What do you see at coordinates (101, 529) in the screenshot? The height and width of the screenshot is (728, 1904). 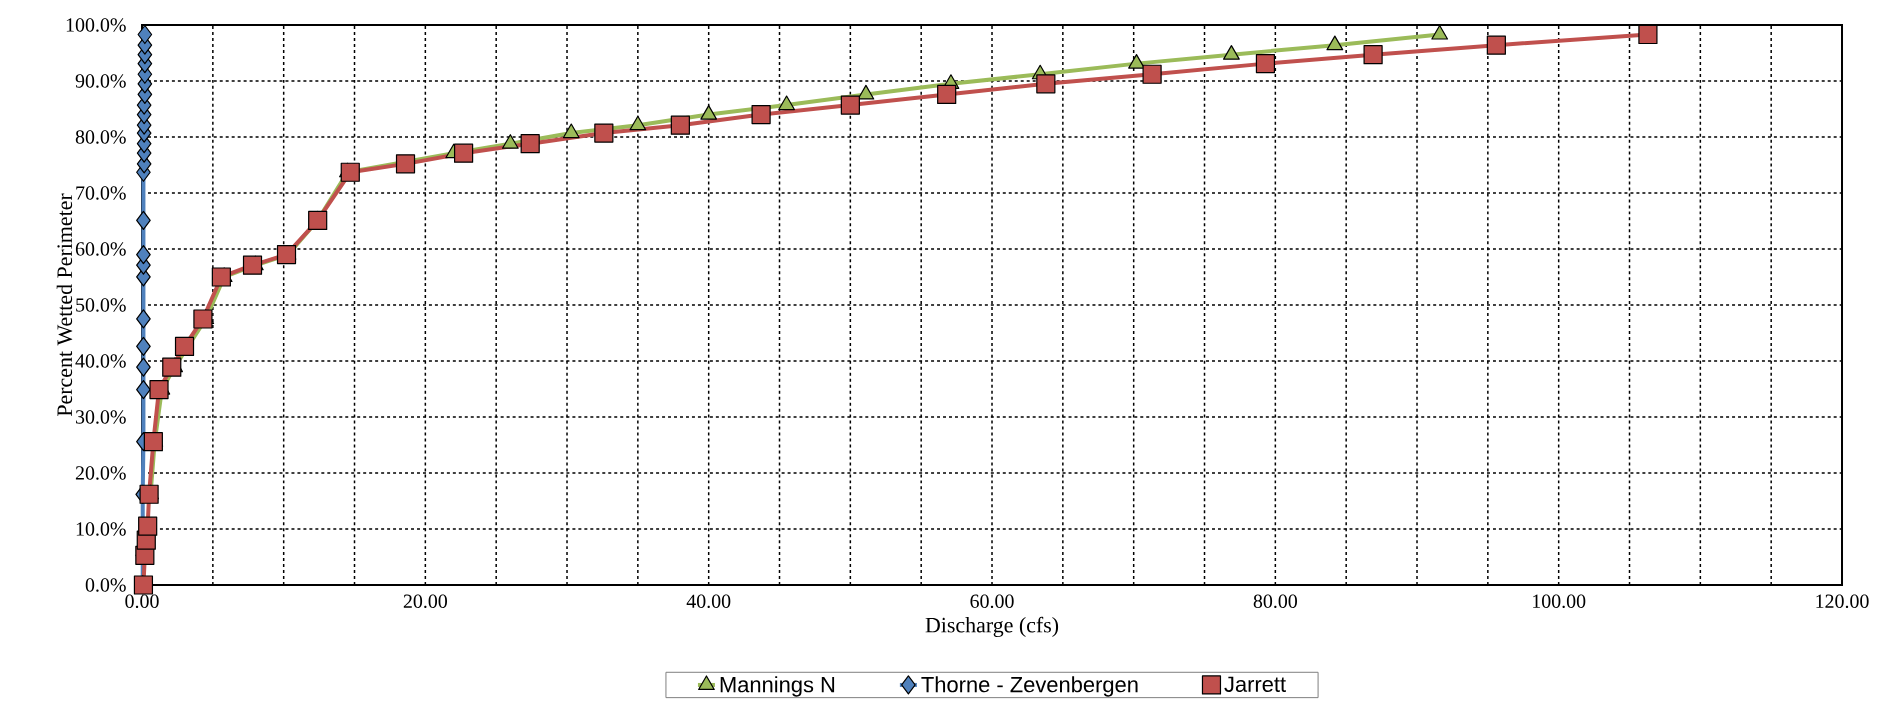 I see `y-tick-label: 10.0%` at bounding box center [101, 529].